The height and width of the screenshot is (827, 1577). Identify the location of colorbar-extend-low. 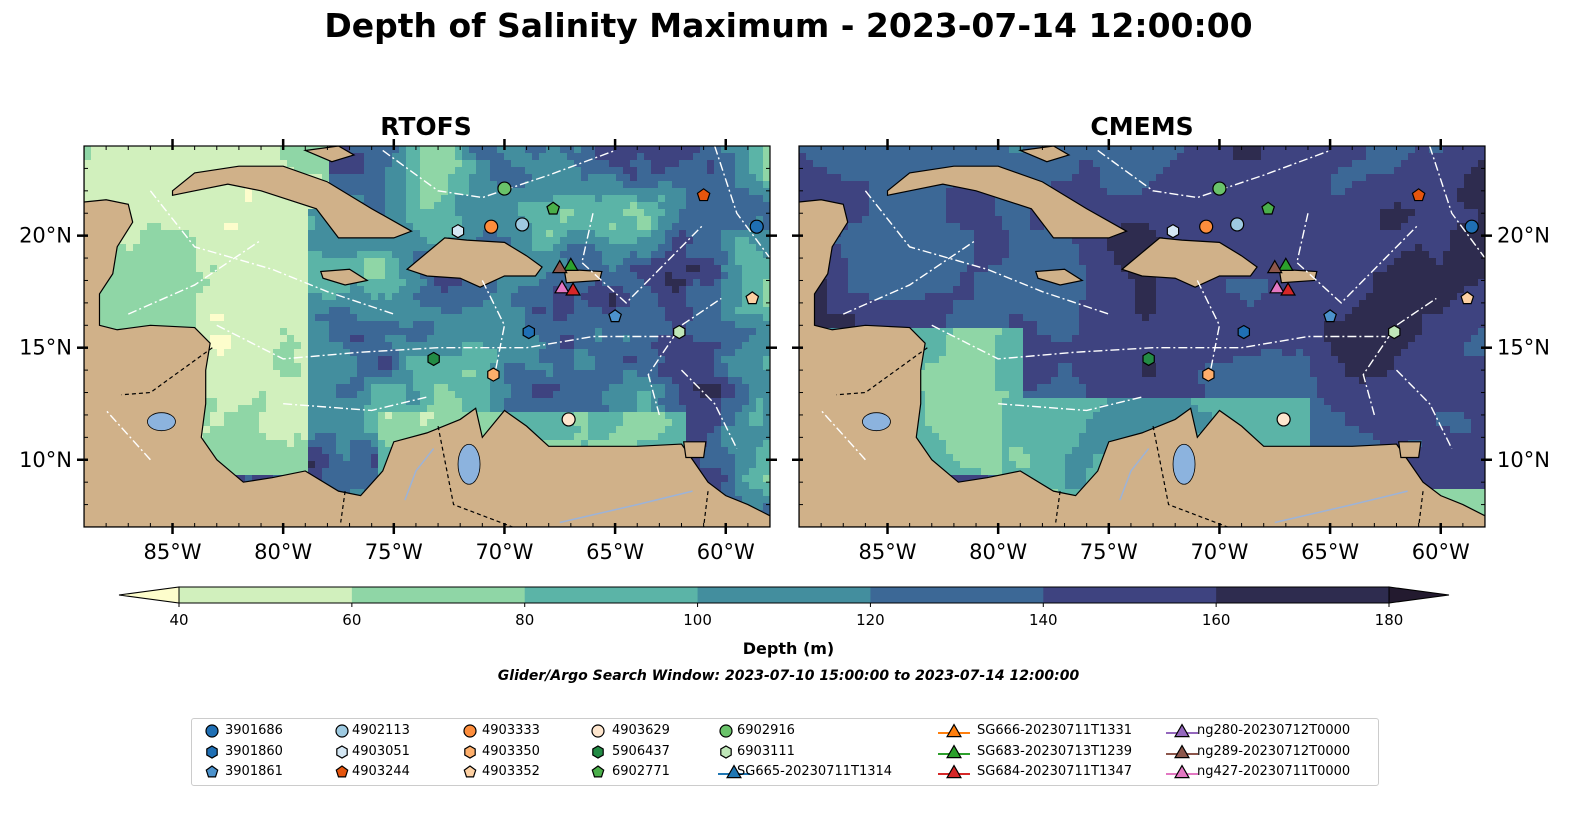
(149, 595).